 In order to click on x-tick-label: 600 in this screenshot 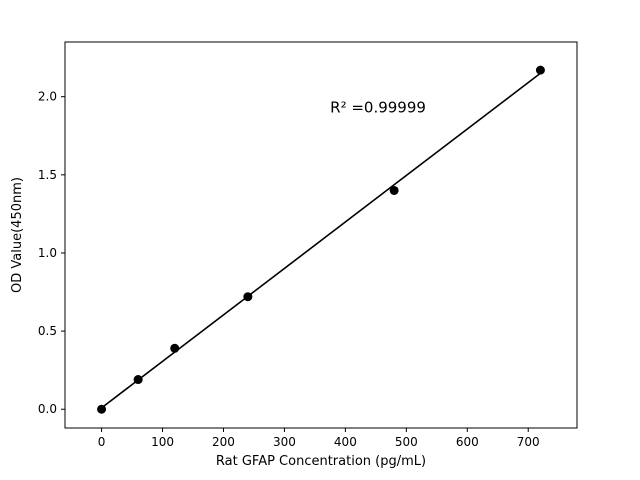, I will do `click(467, 442)`.